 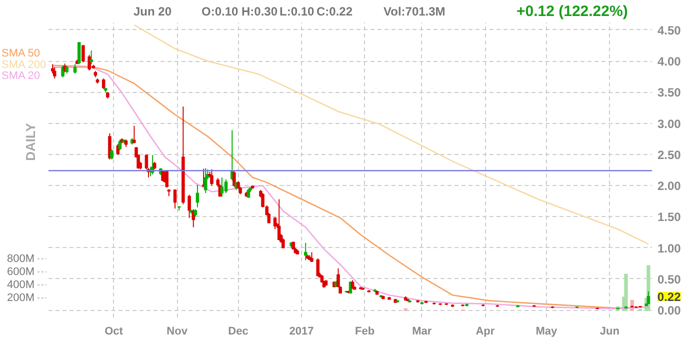 What do you see at coordinates (422, 332) in the screenshot?
I see `x-tick-label: Mar` at bounding box center [422, 332].